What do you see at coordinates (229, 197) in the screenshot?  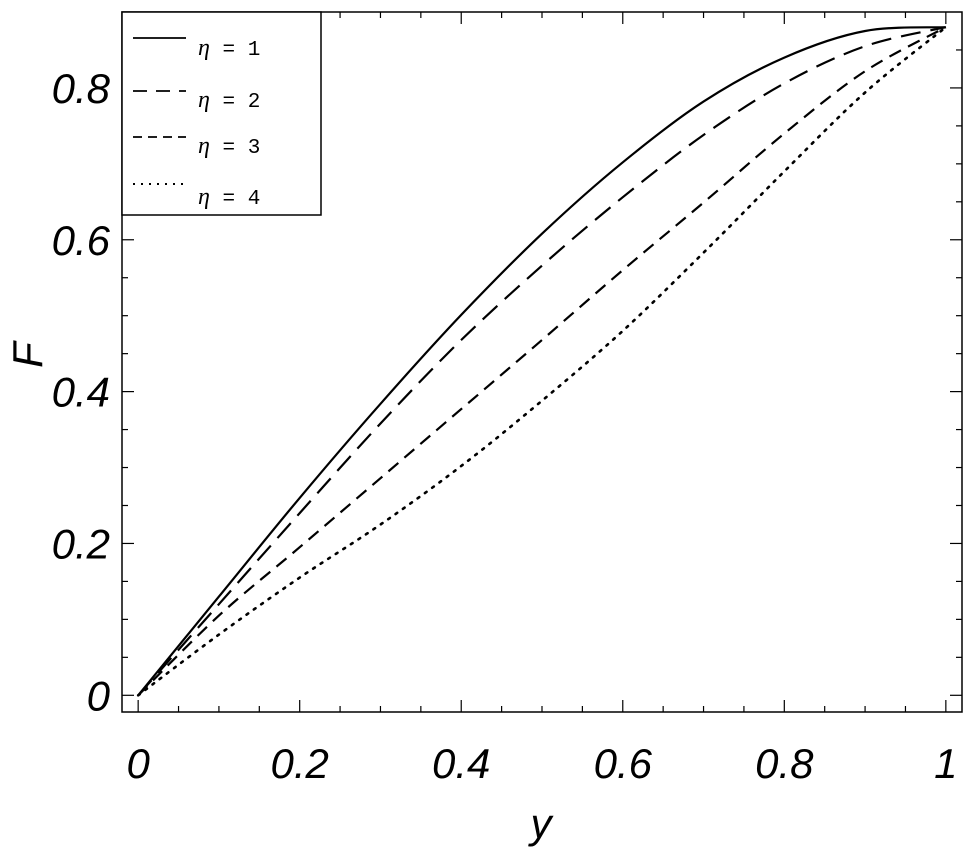 I see `legend-label-eta-4: η = 4` at bounding box center [229, 197].